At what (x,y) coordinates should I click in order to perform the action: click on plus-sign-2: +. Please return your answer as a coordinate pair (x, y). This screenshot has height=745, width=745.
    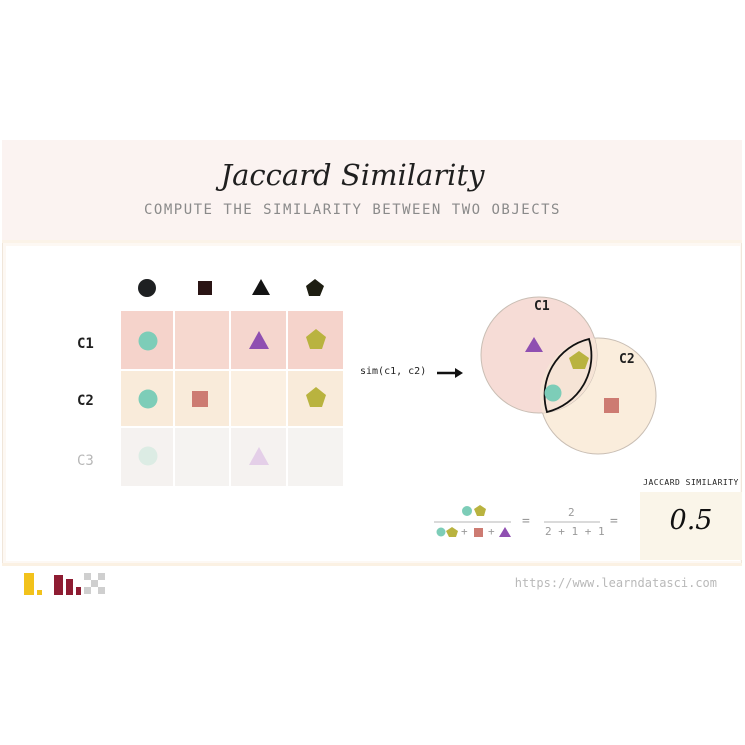
    Looking at the image, I should click on (491, 531).